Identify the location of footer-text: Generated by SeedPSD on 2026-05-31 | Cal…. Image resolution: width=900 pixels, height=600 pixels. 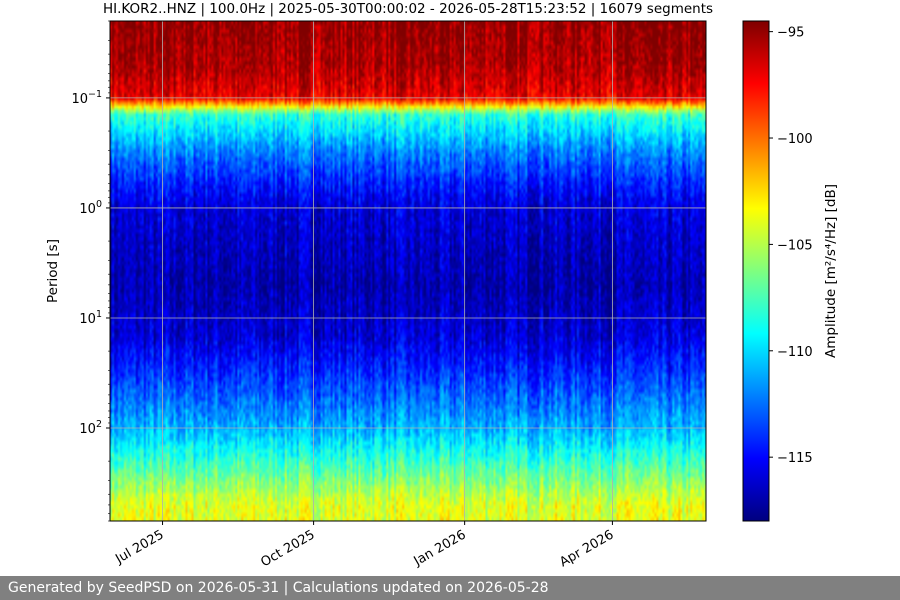
(278, 588).